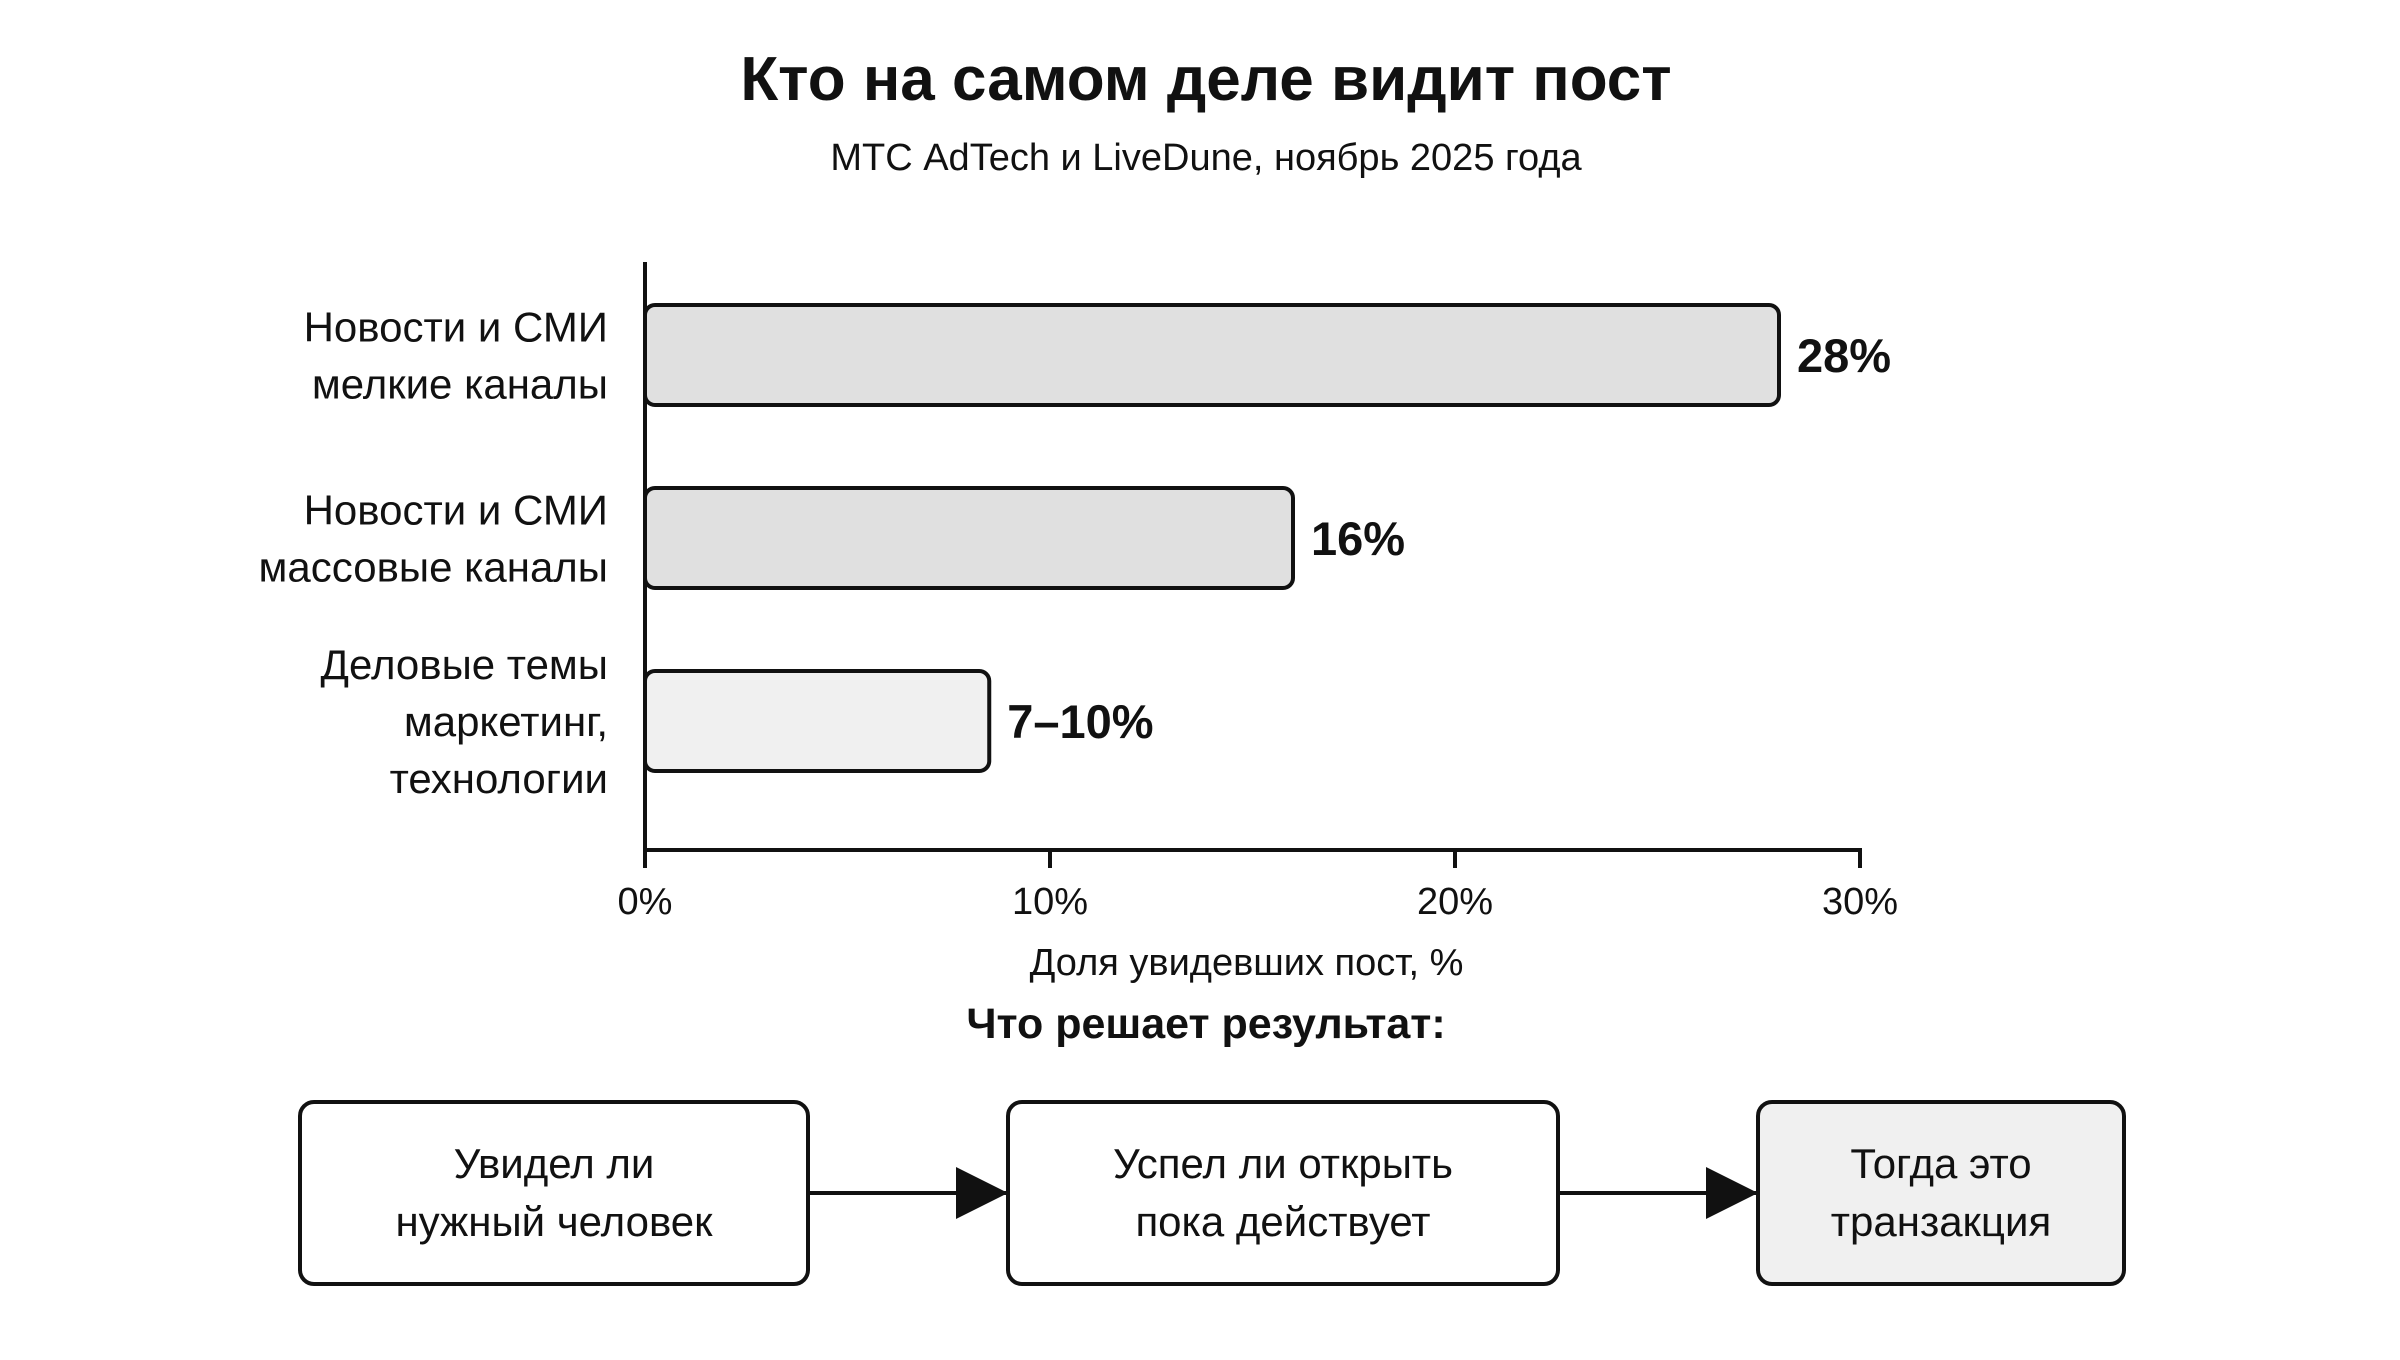  I want to click on flow-step-text: Увидел ли, so click(554, 1163).